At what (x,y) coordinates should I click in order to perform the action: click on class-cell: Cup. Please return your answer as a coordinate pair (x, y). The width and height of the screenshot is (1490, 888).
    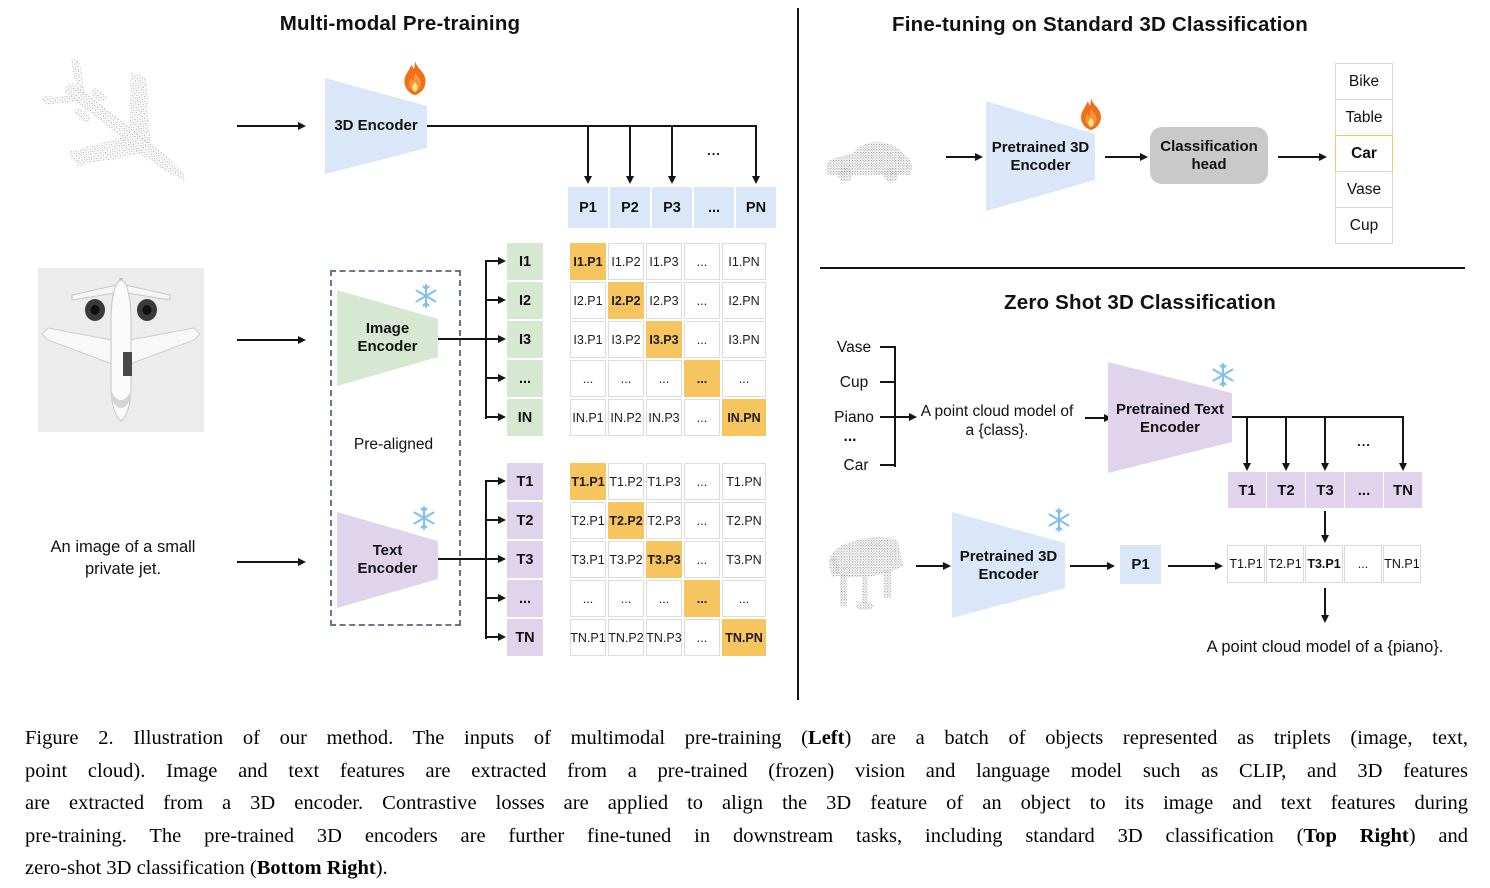
    Looking at the image, I should click on (1364, 225).